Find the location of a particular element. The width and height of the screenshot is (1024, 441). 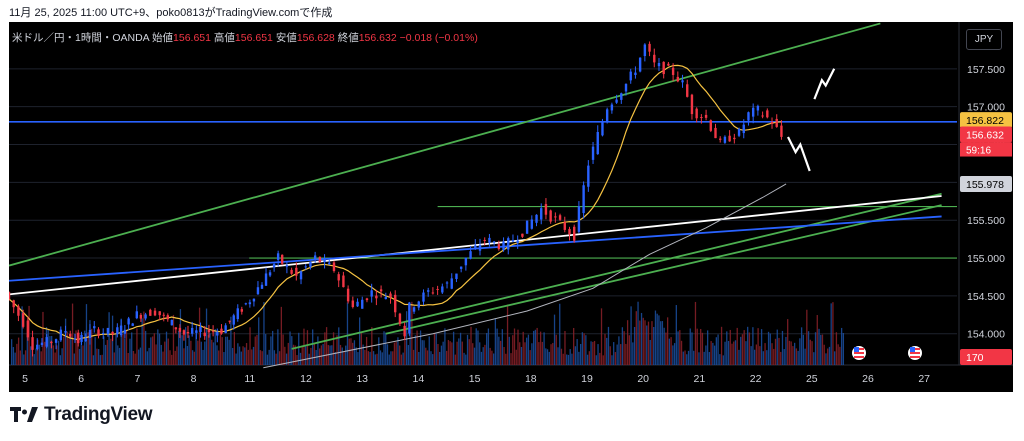

countdown-label: 59:16 is located at coordinates (978, 151).